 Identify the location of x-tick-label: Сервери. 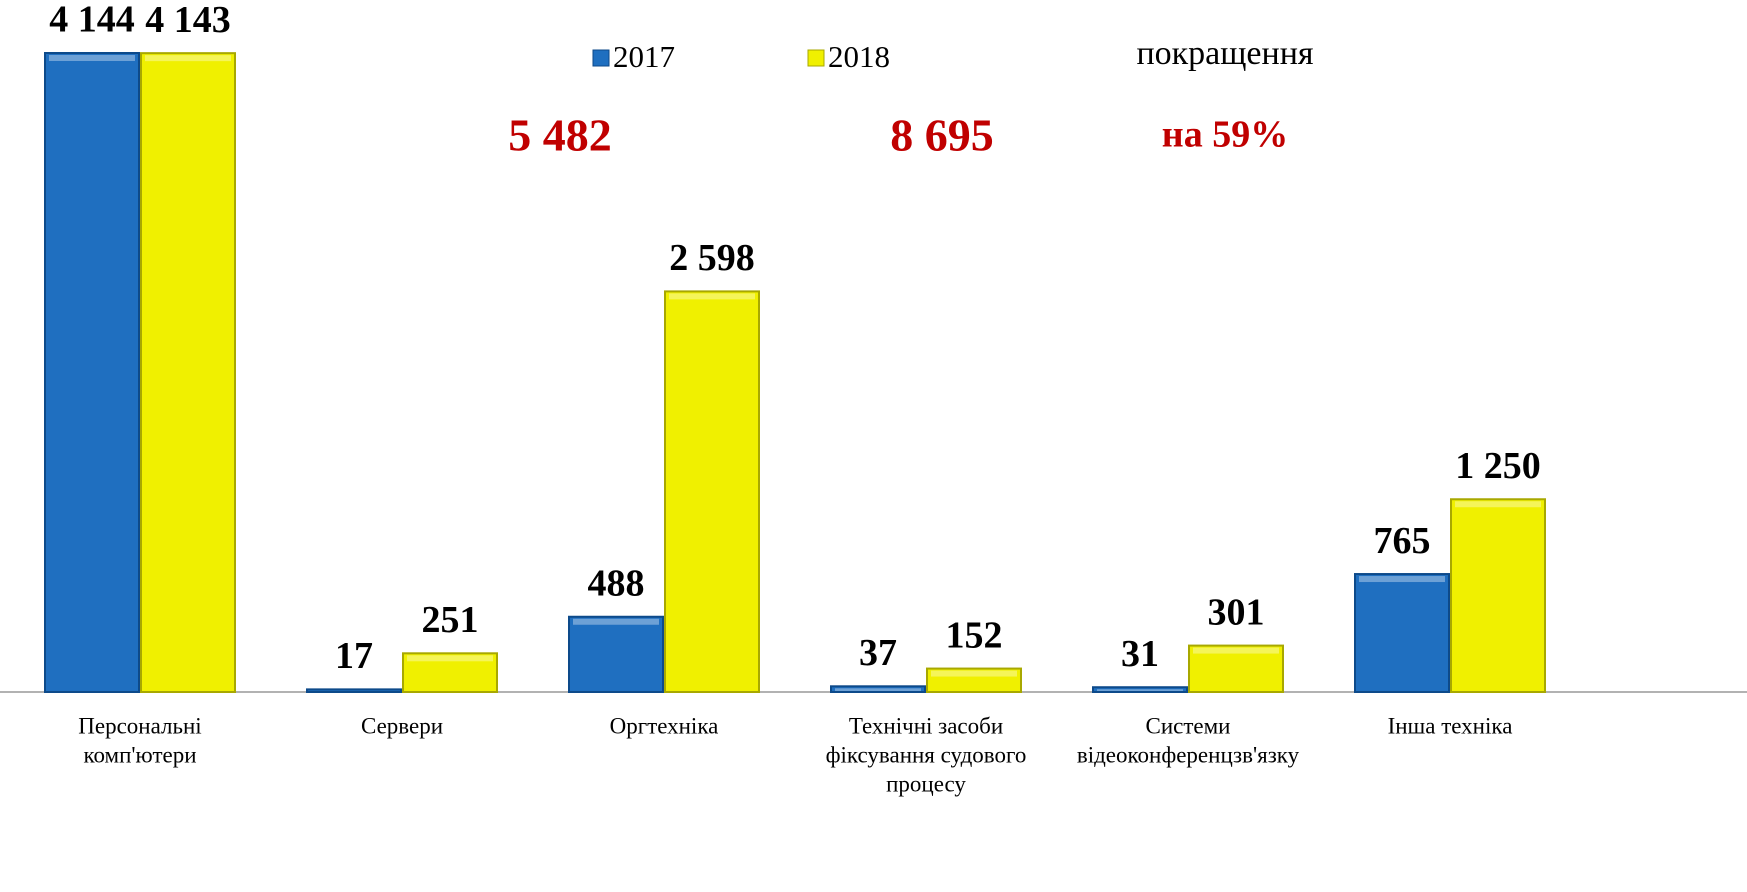
(402, 725).